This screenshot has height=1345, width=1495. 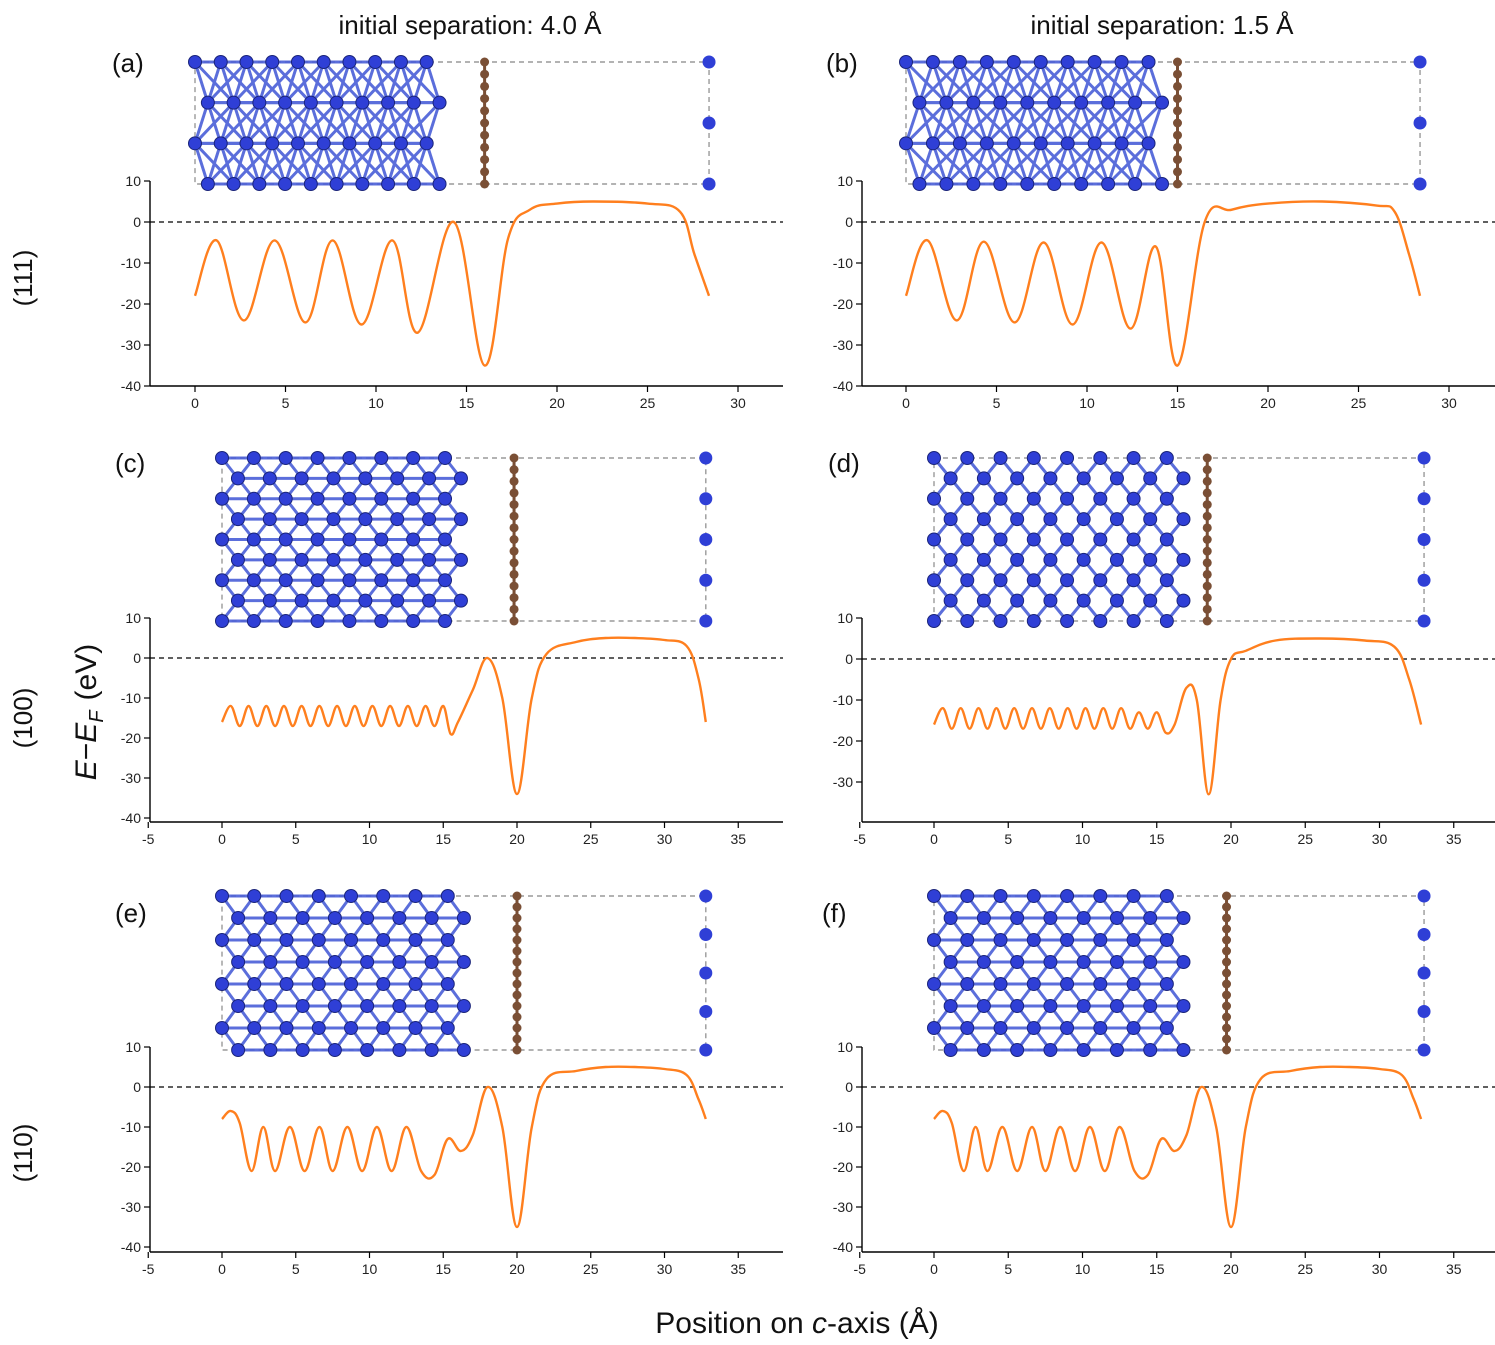 What do you see at coordinates (1157, 839) in the screenshot?
I see `x-tick-label: 15` at bounding box center [1157, 839].